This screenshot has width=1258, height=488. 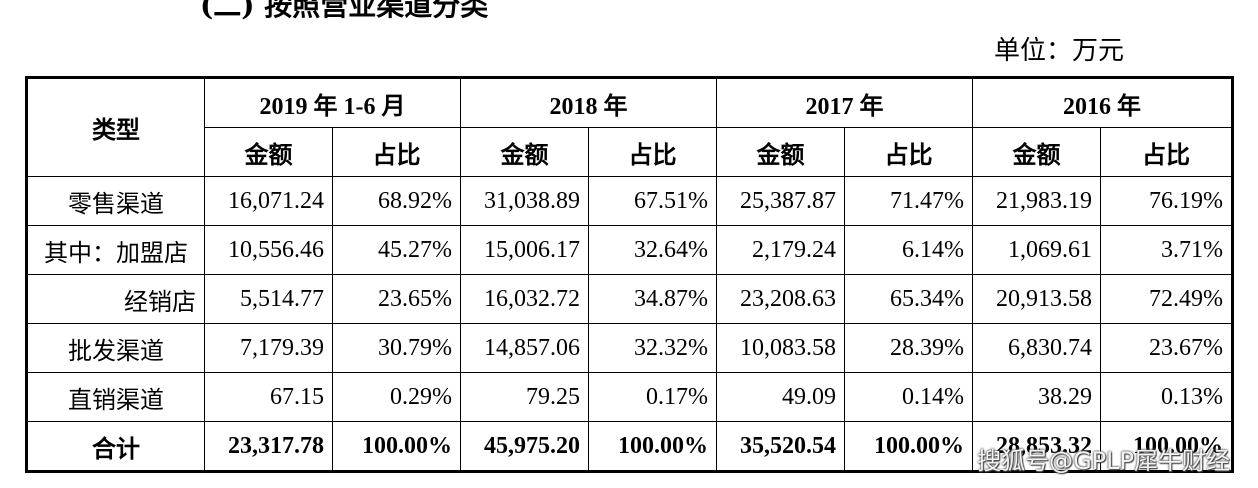 I want to click on share-cell: 76.19%, so click(x=1166, y=201).